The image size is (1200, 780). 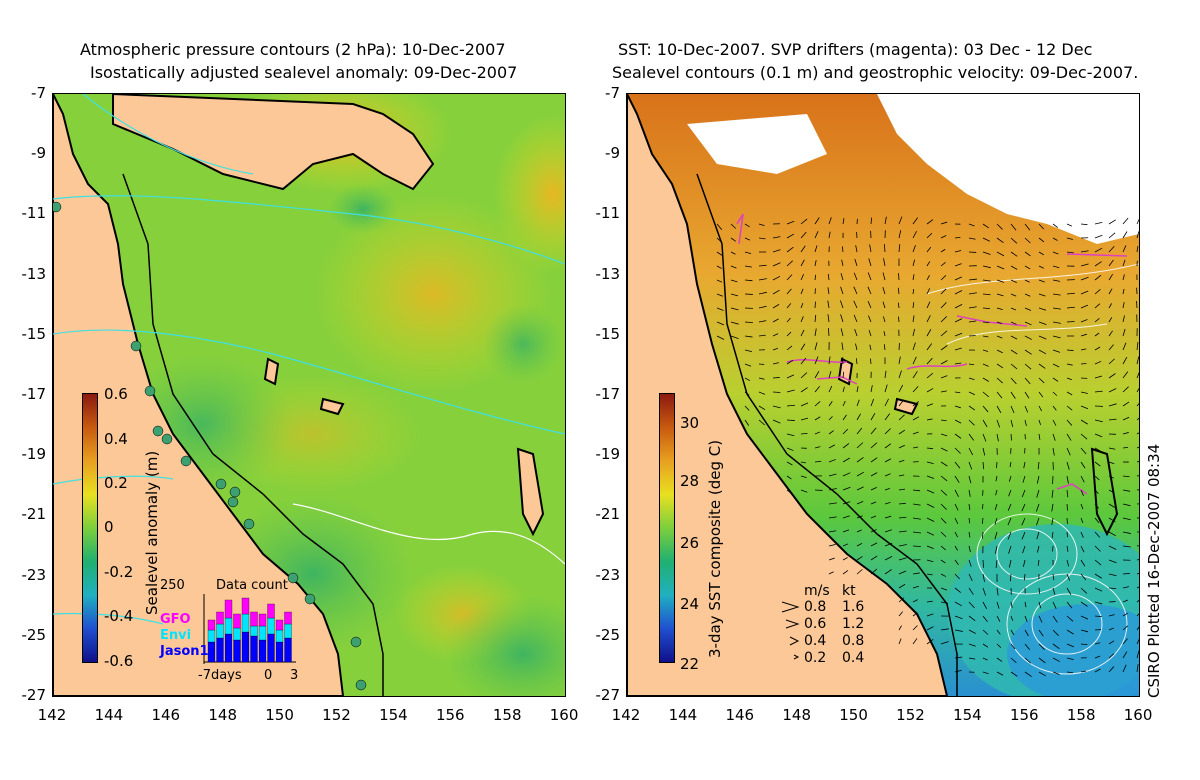 What do you see at coordinates (172, 585) in the screenshot?
I see `inset-ymax: 250` at bounding box center [172, 585].